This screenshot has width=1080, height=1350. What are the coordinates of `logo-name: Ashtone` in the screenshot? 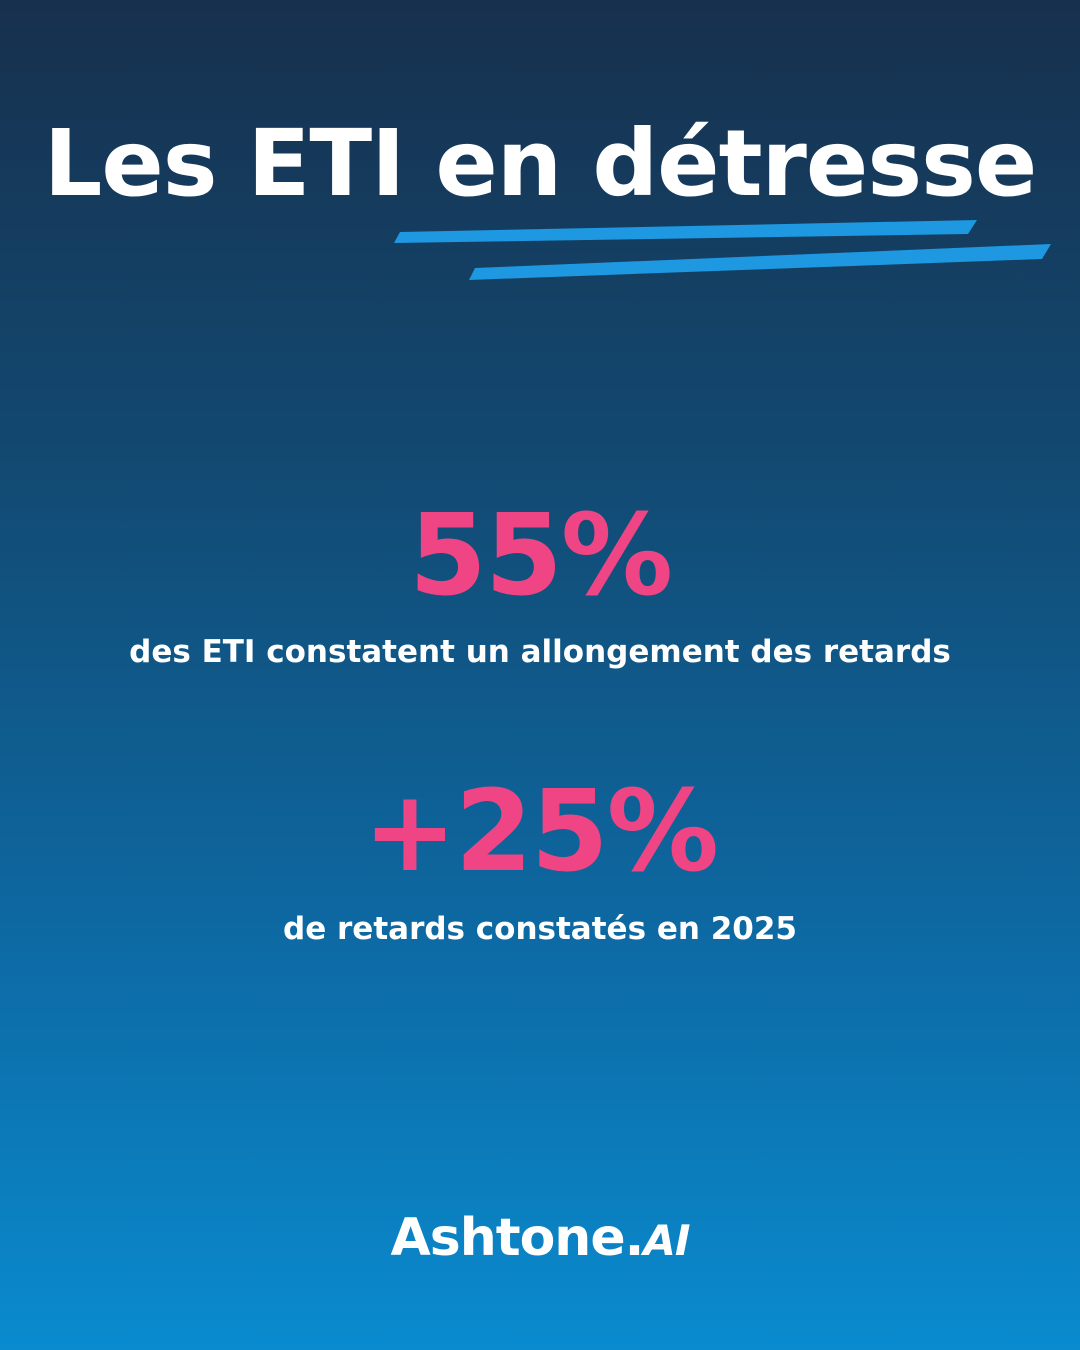 It's located at (508, 1238).